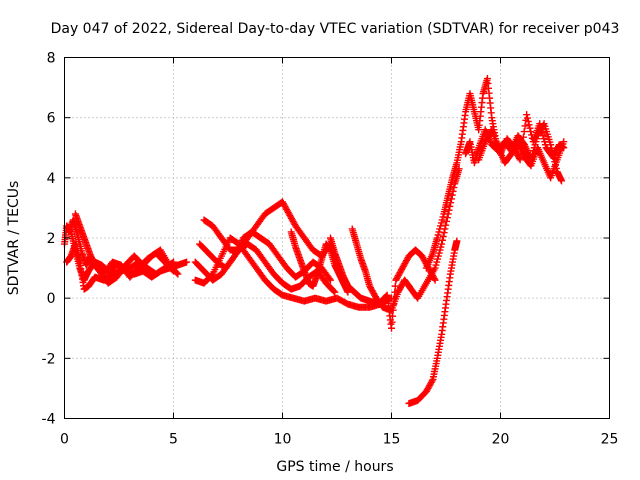 This screenshot has height=480, width=640. I want to click on y-tick-label: 4, so click(51, 179).